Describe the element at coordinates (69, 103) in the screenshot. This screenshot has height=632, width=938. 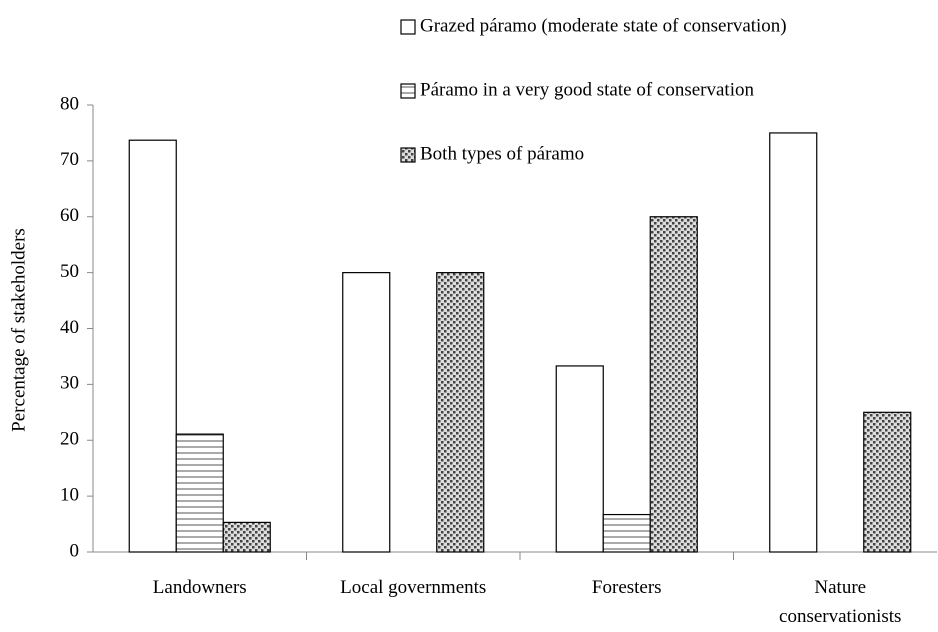
I see `y-tick-label: 80` at that location.